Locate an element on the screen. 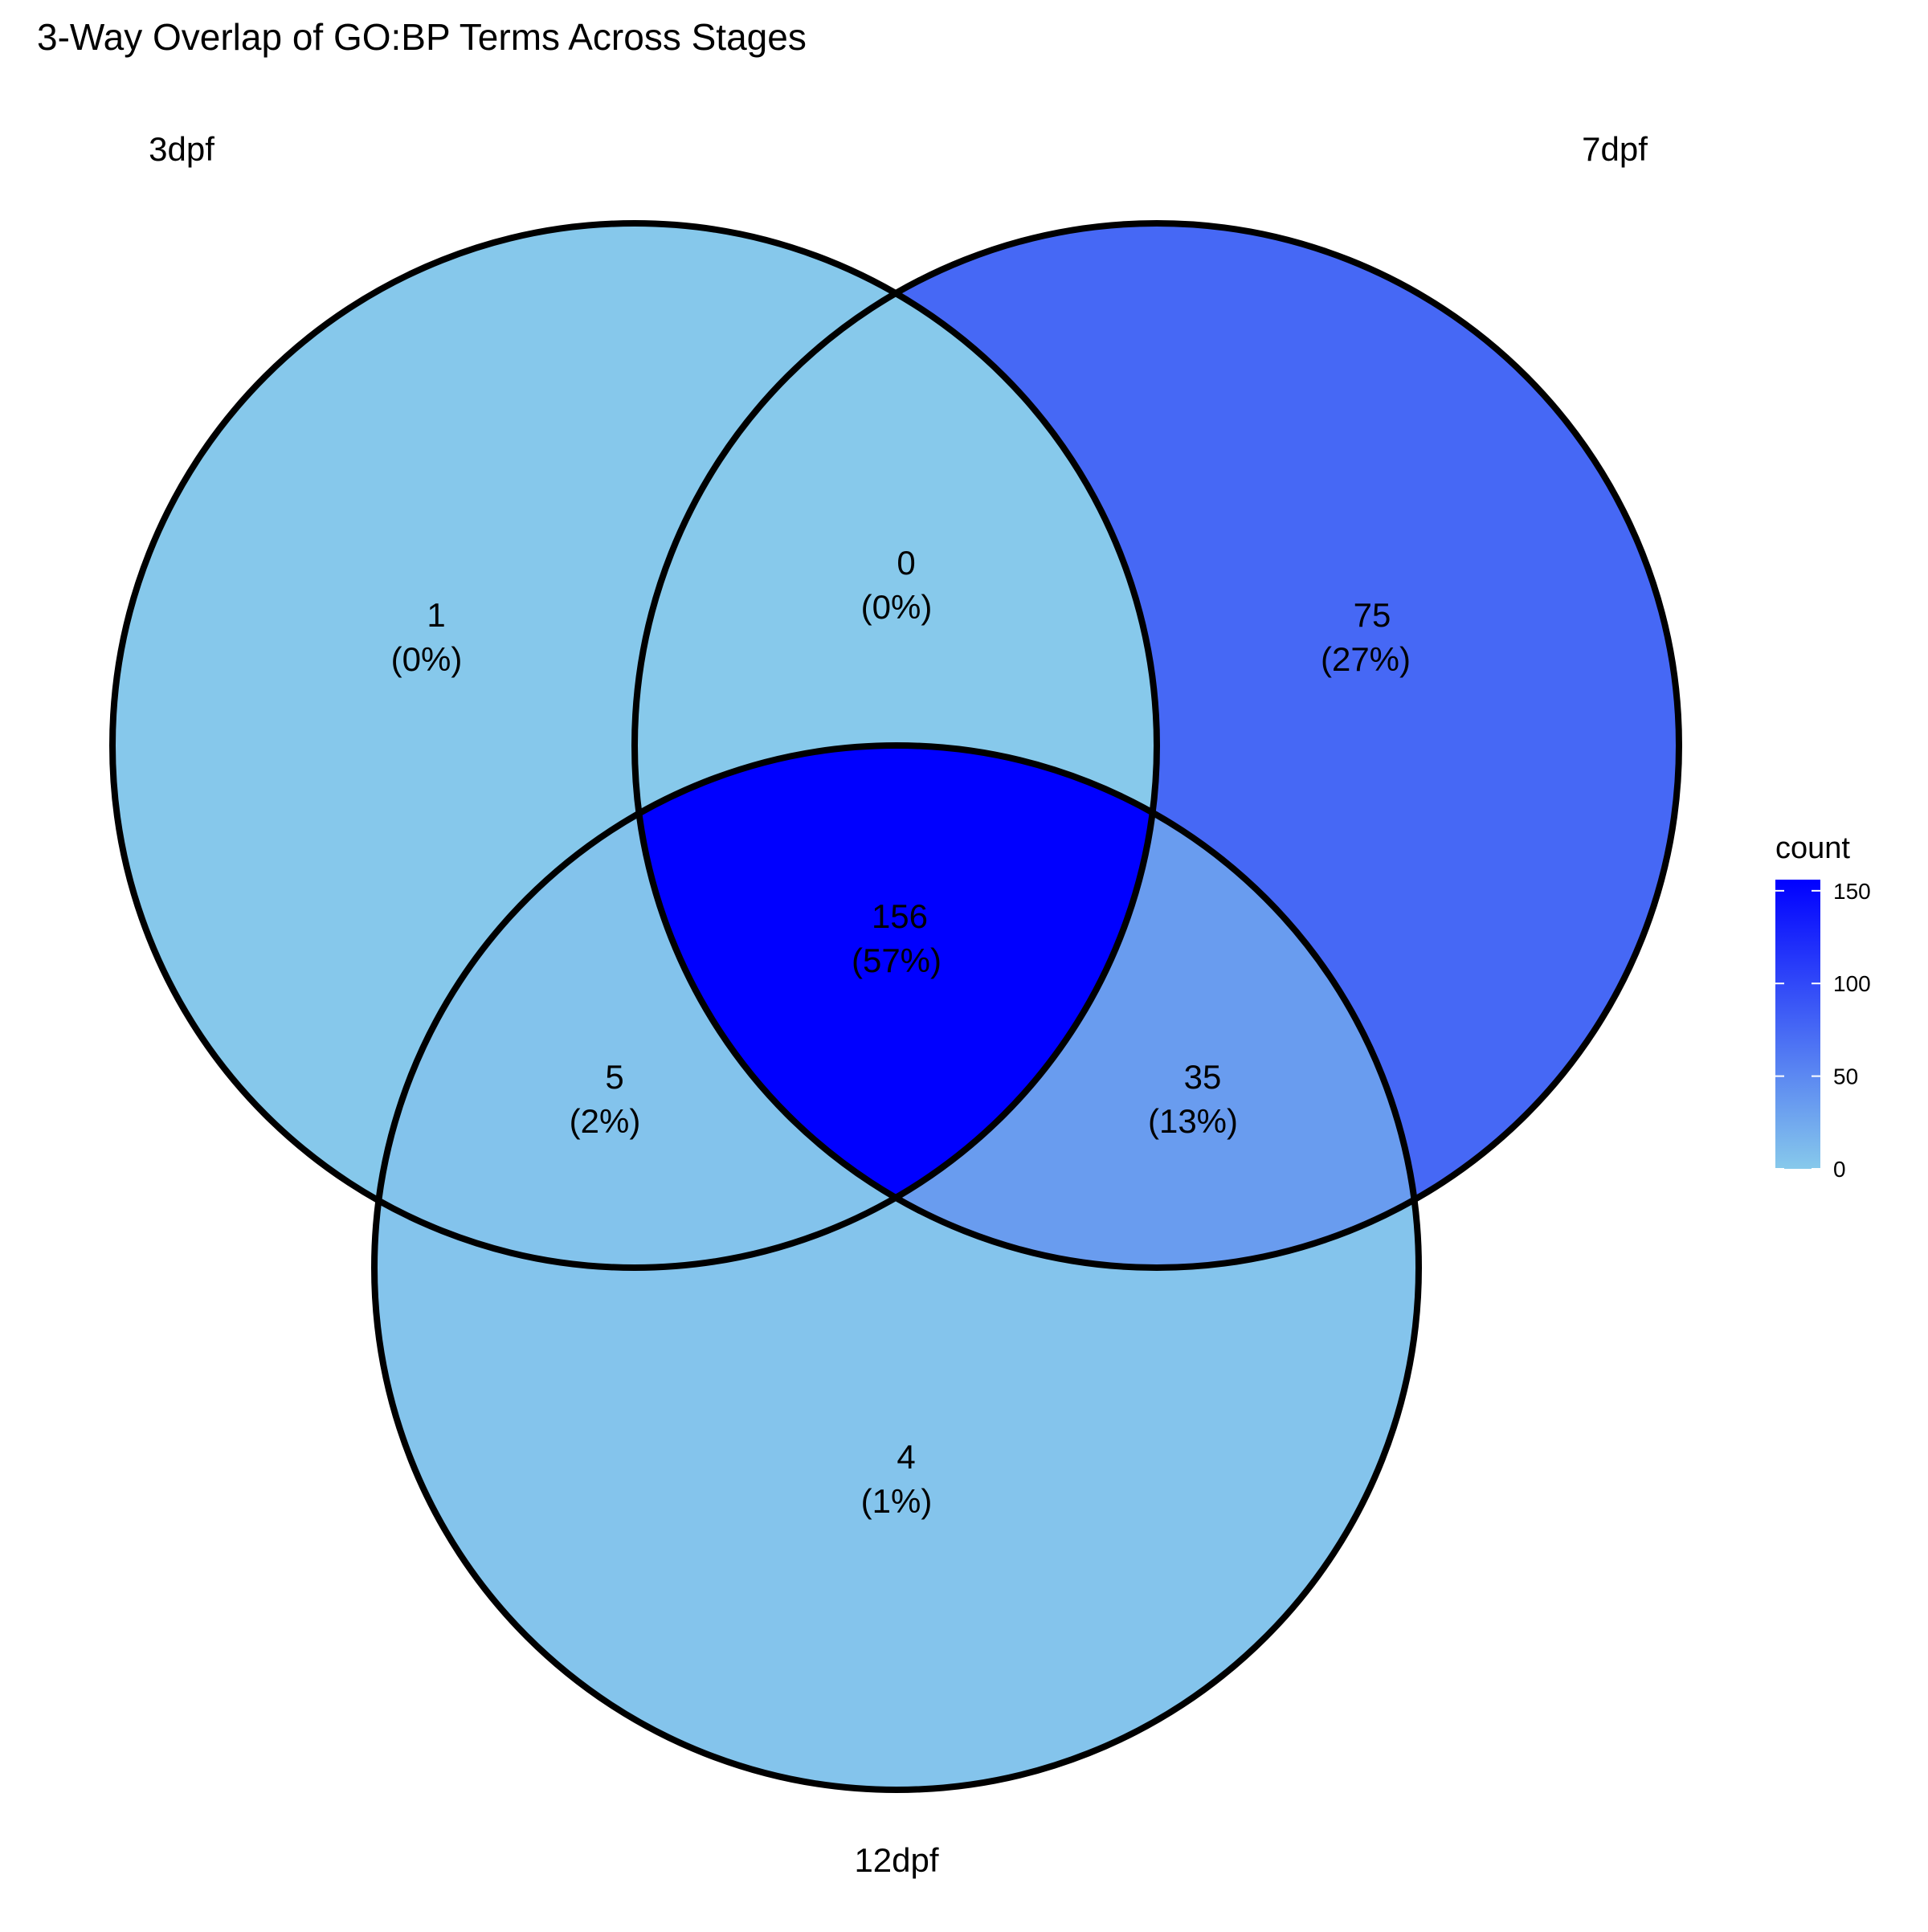  region-percent-7dpf-only: (27%) is located at coordinates (1366, 659).